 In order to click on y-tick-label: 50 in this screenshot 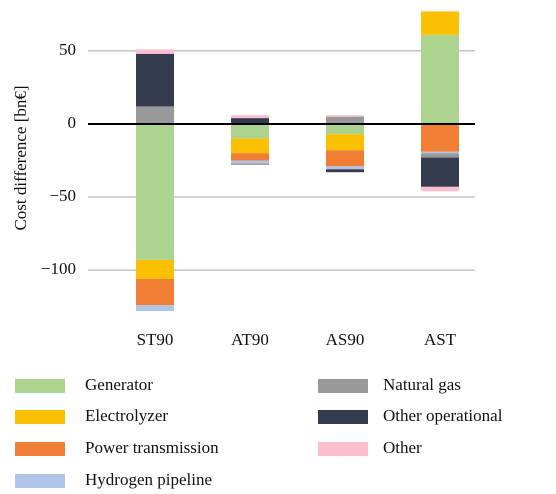, I will do `click(67, 49)`.